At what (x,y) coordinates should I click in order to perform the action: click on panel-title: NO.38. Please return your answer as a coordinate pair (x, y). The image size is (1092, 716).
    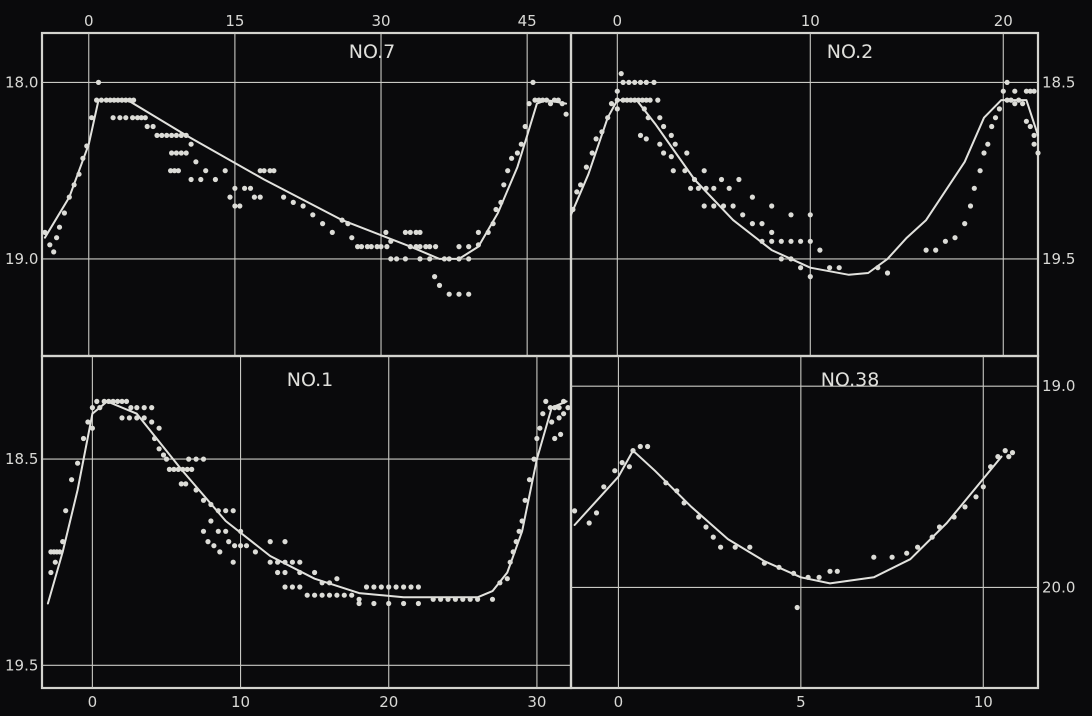
    Looking at the image, I should click on (850, 380).